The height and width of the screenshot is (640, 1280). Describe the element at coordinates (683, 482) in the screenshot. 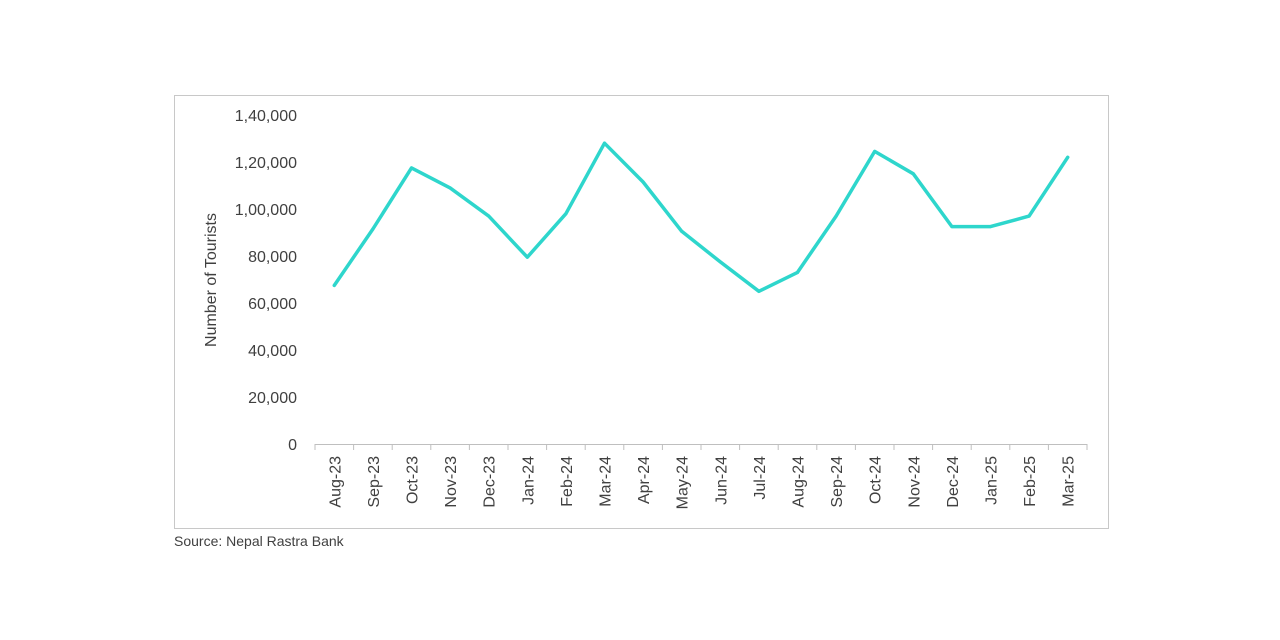

I see `x-tick-label: May-24` at that location.